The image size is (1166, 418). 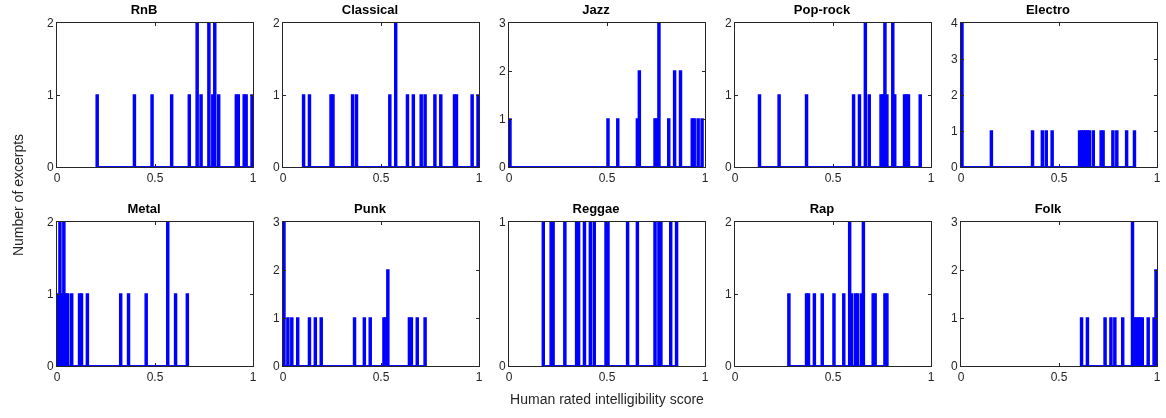 What do you see at coordinates (144, 10) in the screenshot?
I see `chart-title: RnB` at bounding box center [144, 10].